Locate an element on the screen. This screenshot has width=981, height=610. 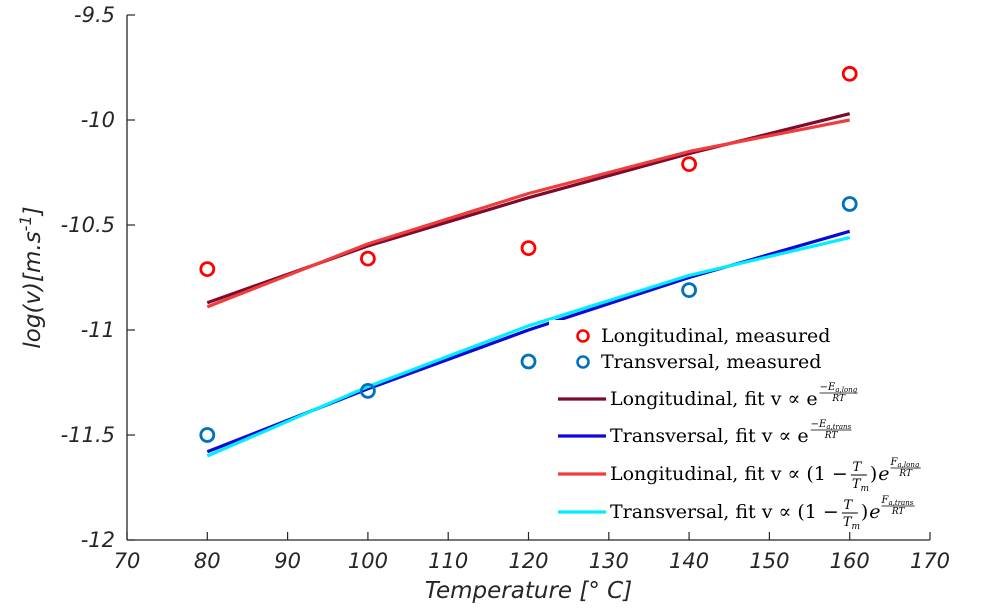
x-tick-label: 130 is located at coordinates (609, 561).